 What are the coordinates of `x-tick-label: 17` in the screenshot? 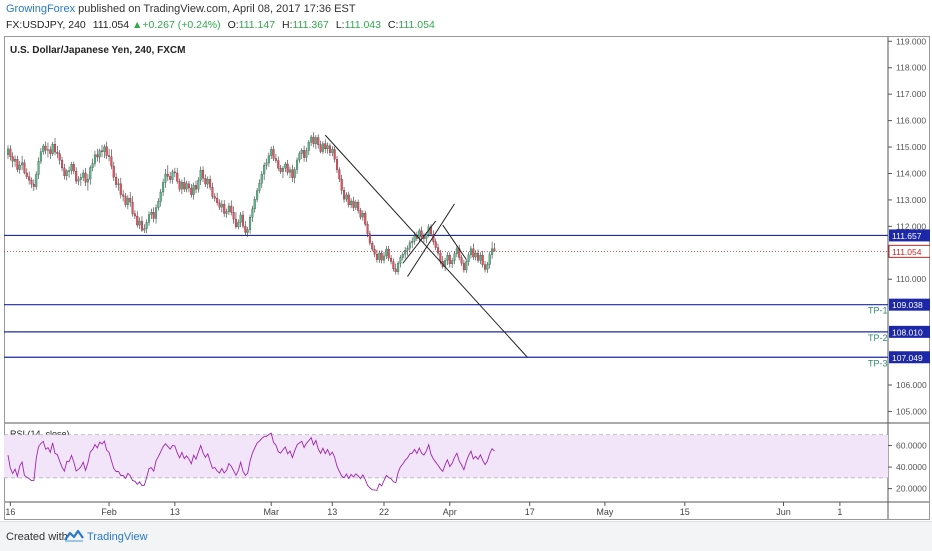 It's located at (530, 512).